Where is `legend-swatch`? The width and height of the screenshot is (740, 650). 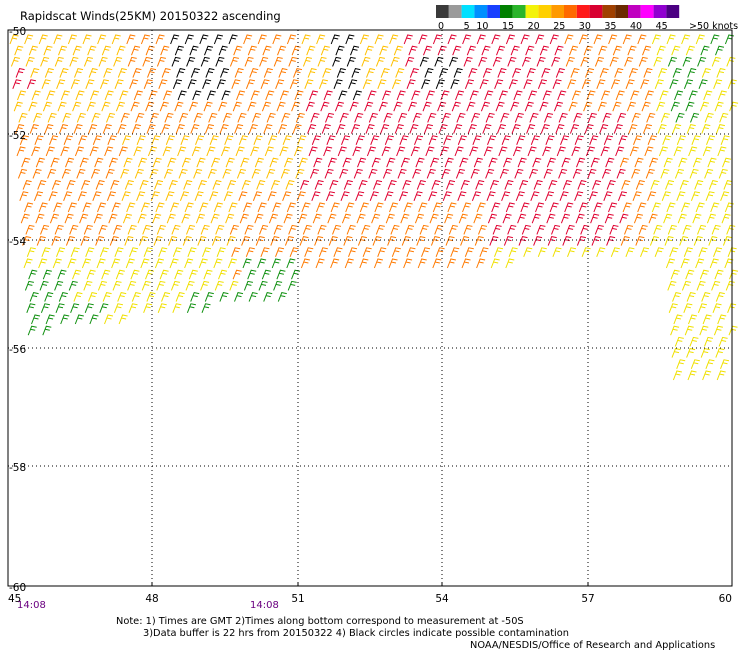
legend-swatch is located at coordinates (634, 11).